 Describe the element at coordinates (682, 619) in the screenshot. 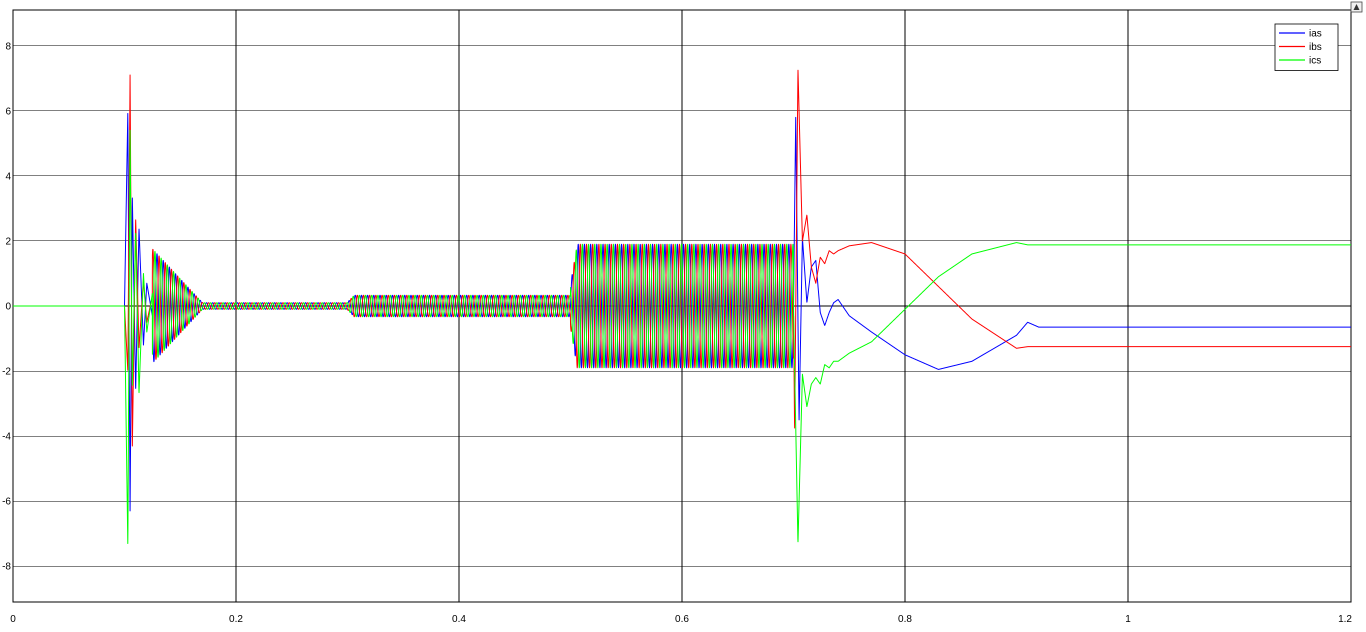

I see `x-tick-label: 0.6` at that location.